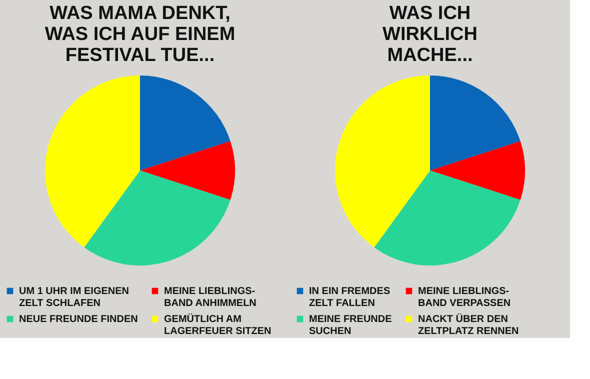 Image resolution: width=590 pixels, height=379 pixels. I want to click on legend-label: MEINE LIEBLINGS- BAND VERPASSEN, so click(464, 297).